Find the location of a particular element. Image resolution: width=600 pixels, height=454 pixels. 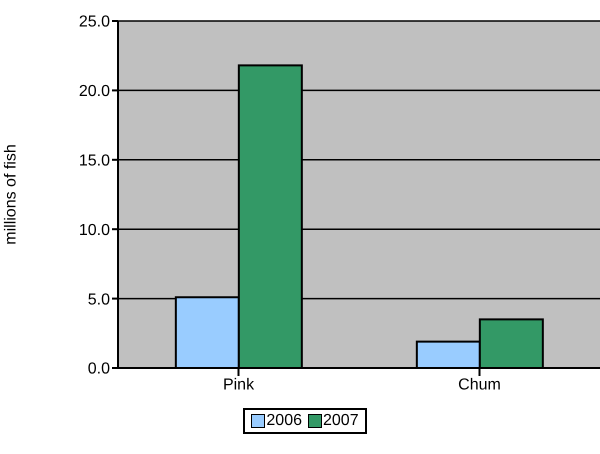

y-axis-title: millions of fish is located at coordinates (11, 194).